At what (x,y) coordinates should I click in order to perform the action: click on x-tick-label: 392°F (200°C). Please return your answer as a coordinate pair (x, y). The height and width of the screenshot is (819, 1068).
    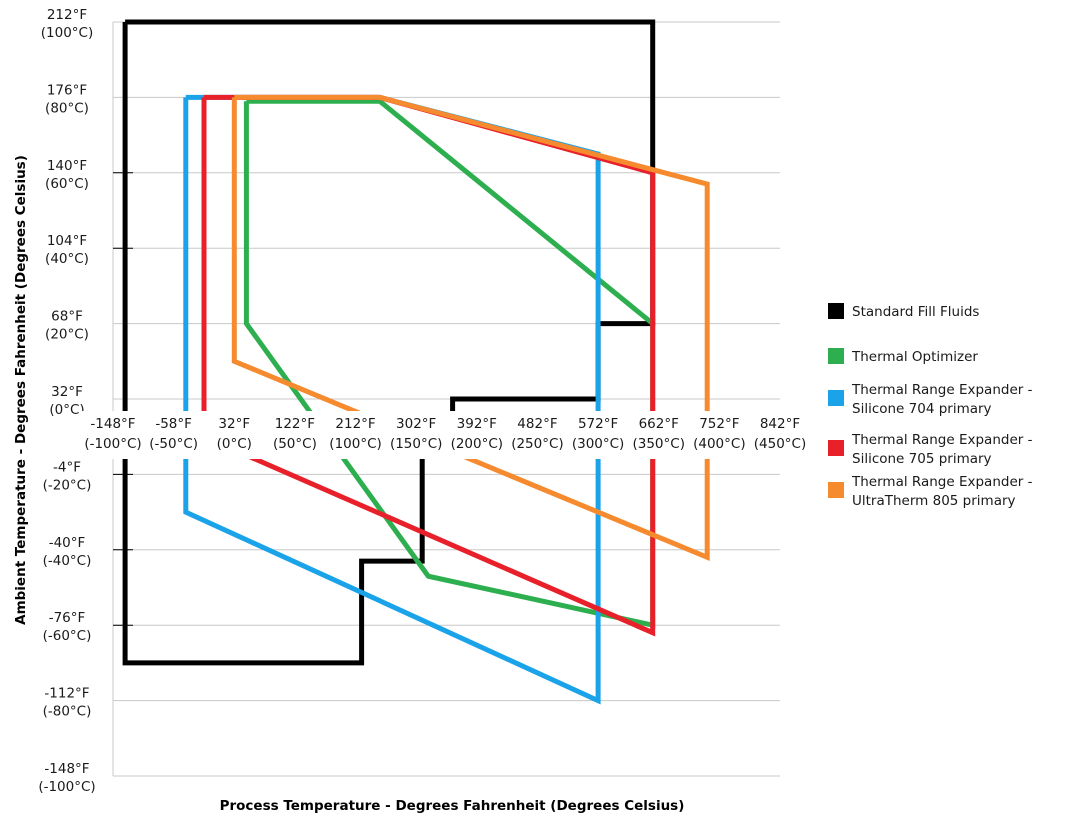
    Looking at the image, I should click on (477, 434).